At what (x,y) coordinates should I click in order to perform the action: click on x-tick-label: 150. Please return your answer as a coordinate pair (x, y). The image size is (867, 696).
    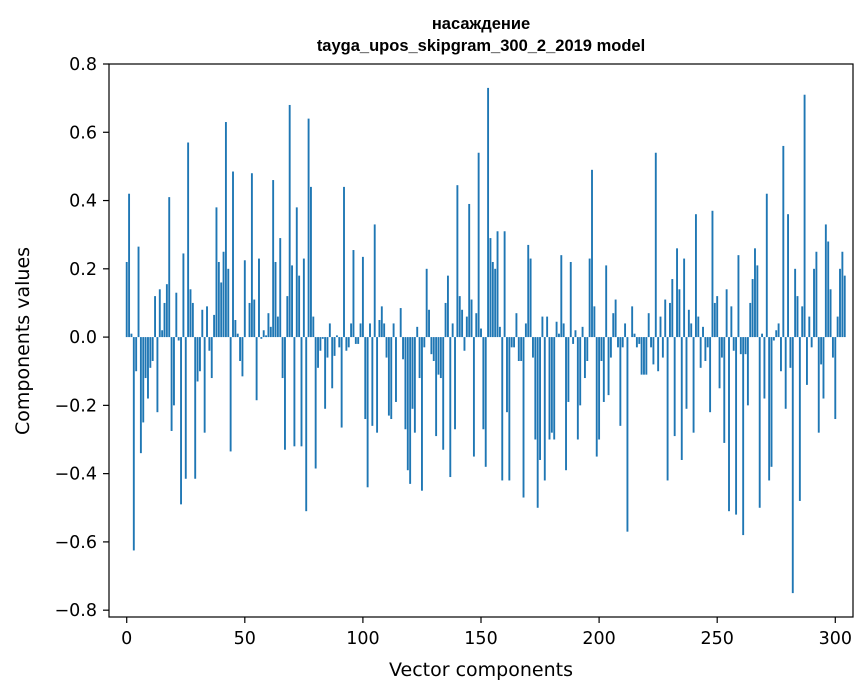
    Looking at the image, I should click on (480, 639).